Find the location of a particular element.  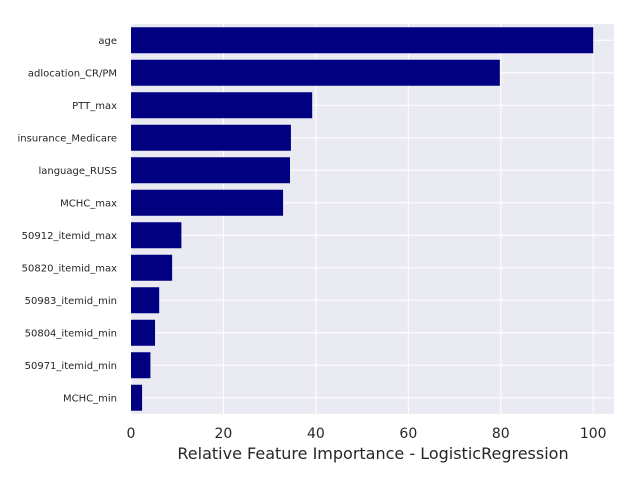

x-tick-label: 100 is located at coordinates (593, 434).